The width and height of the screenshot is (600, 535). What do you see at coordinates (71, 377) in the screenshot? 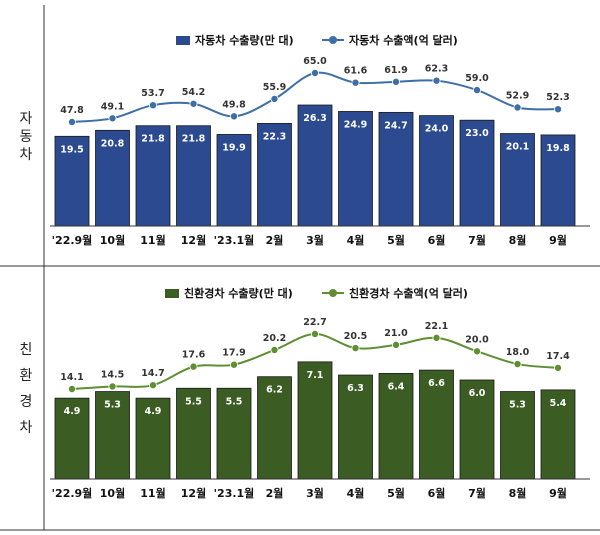
I see `line-value-label: 14.1` at bounding box center [71, 377].